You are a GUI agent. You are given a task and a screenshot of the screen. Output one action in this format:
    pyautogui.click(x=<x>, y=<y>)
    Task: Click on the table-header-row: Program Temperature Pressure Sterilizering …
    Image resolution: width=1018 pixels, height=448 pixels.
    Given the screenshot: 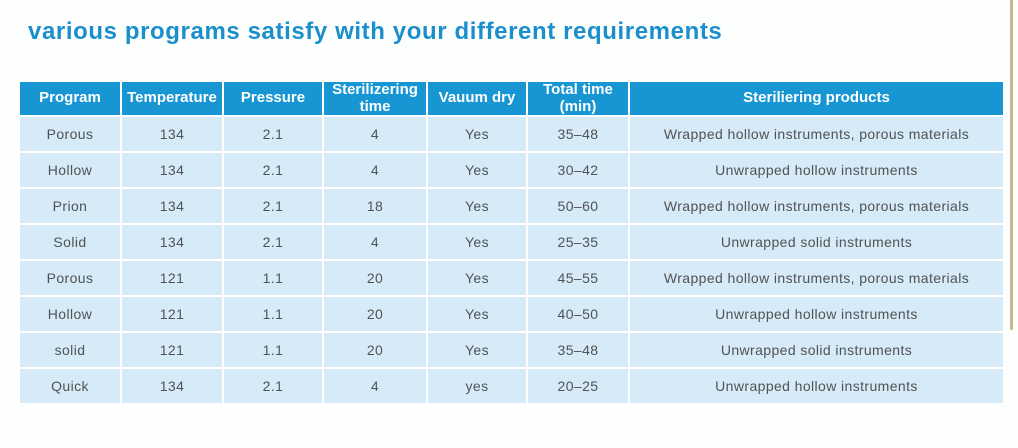 What is the action you would take?
    pyautogui.click(x=511, y=98)
    